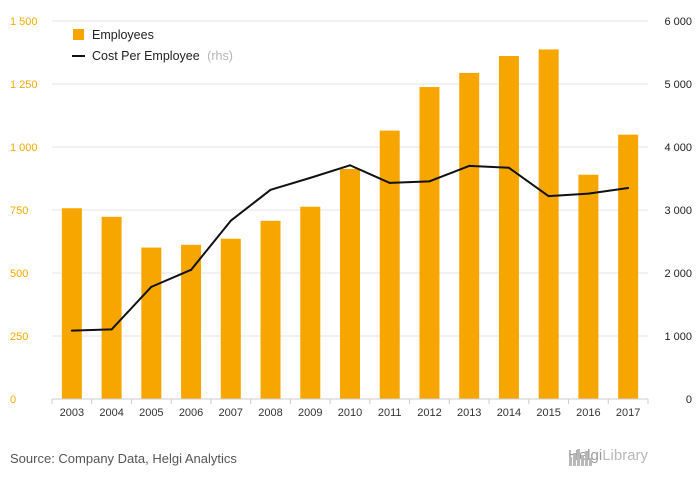 This screenshot has width=700, height=483. What do you see at coordinates (678, 211) in the screenshot?
I see `y-right-tick-label: 3 000` at bounding box center [678, 211].